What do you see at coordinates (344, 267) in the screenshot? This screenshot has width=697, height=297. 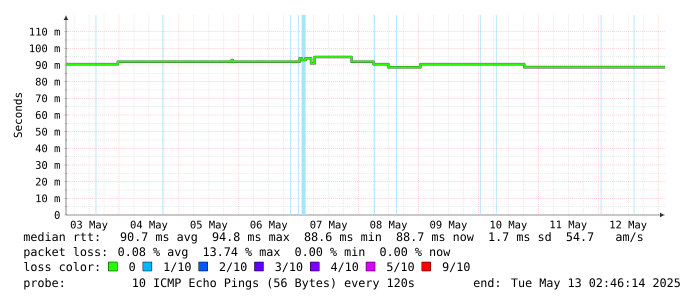 I see `legend-label: 4/10` at bounding box center [344, 267].